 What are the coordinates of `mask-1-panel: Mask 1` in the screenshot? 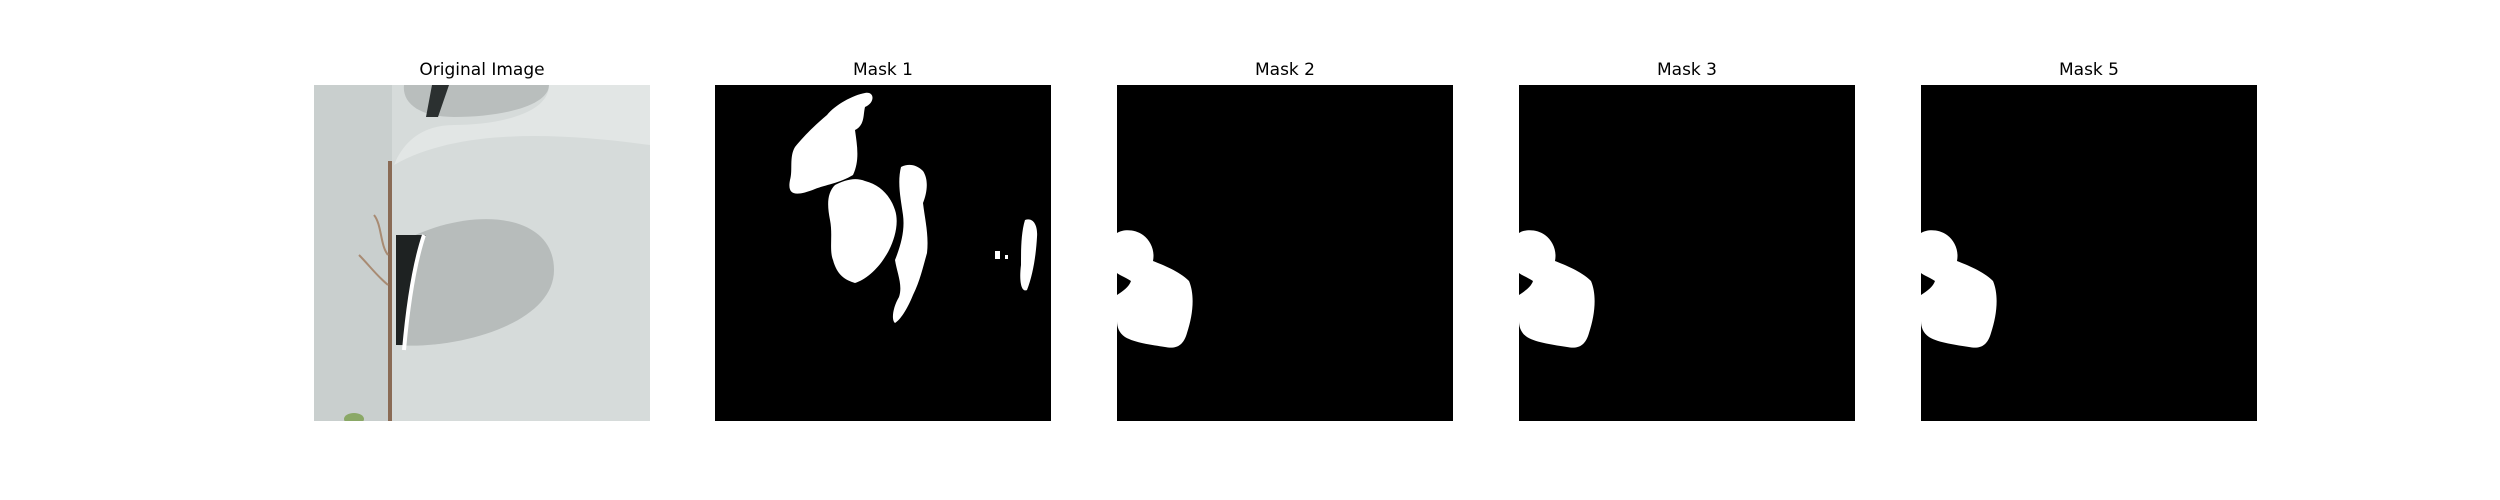 It's located at (883, 250).